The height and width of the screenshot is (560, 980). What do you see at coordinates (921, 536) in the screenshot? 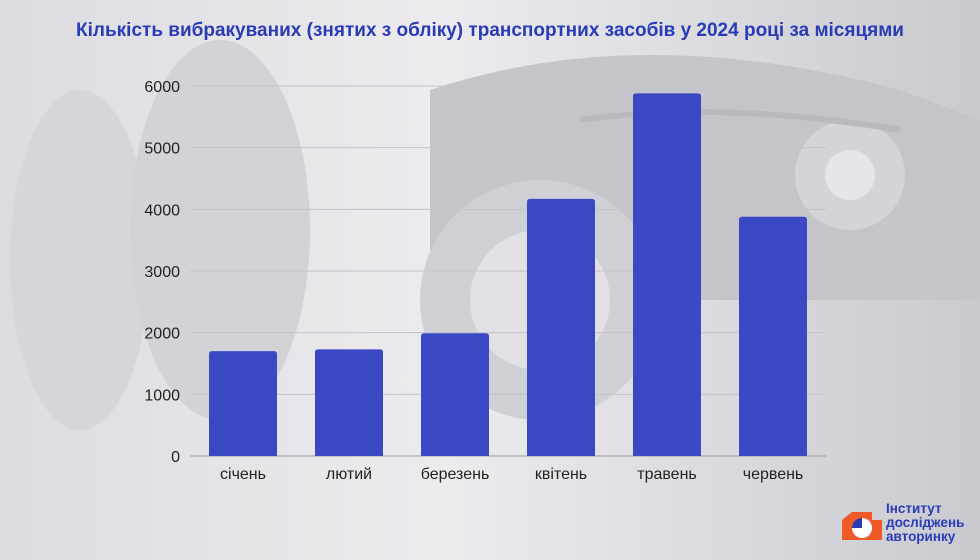
I see `logo-line-3: авторинку` at bounding box center [921, 536].